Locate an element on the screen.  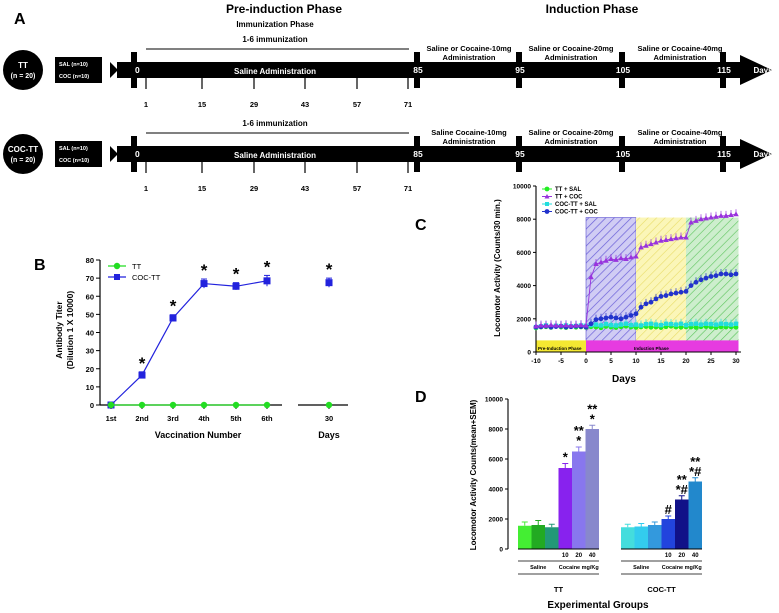
b-y-tick-label: 50 is located at coordinates (90, 314).